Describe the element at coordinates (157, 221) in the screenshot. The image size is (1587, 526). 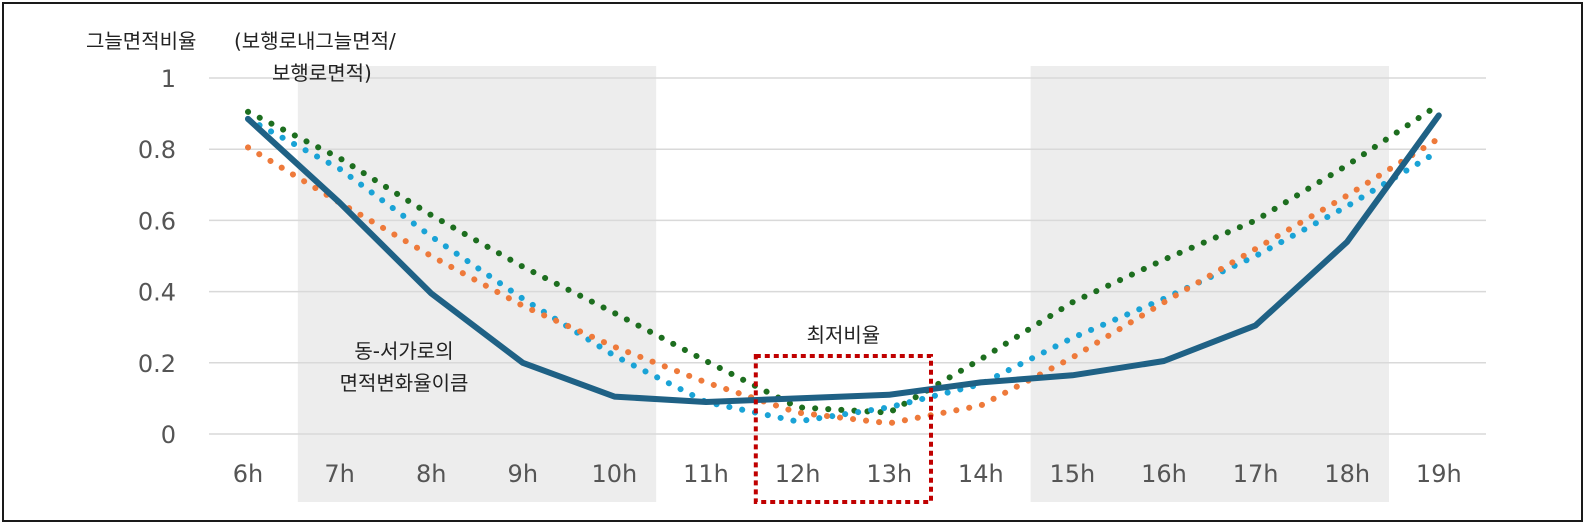
I see `y-tick-label: 0.6` at that location.